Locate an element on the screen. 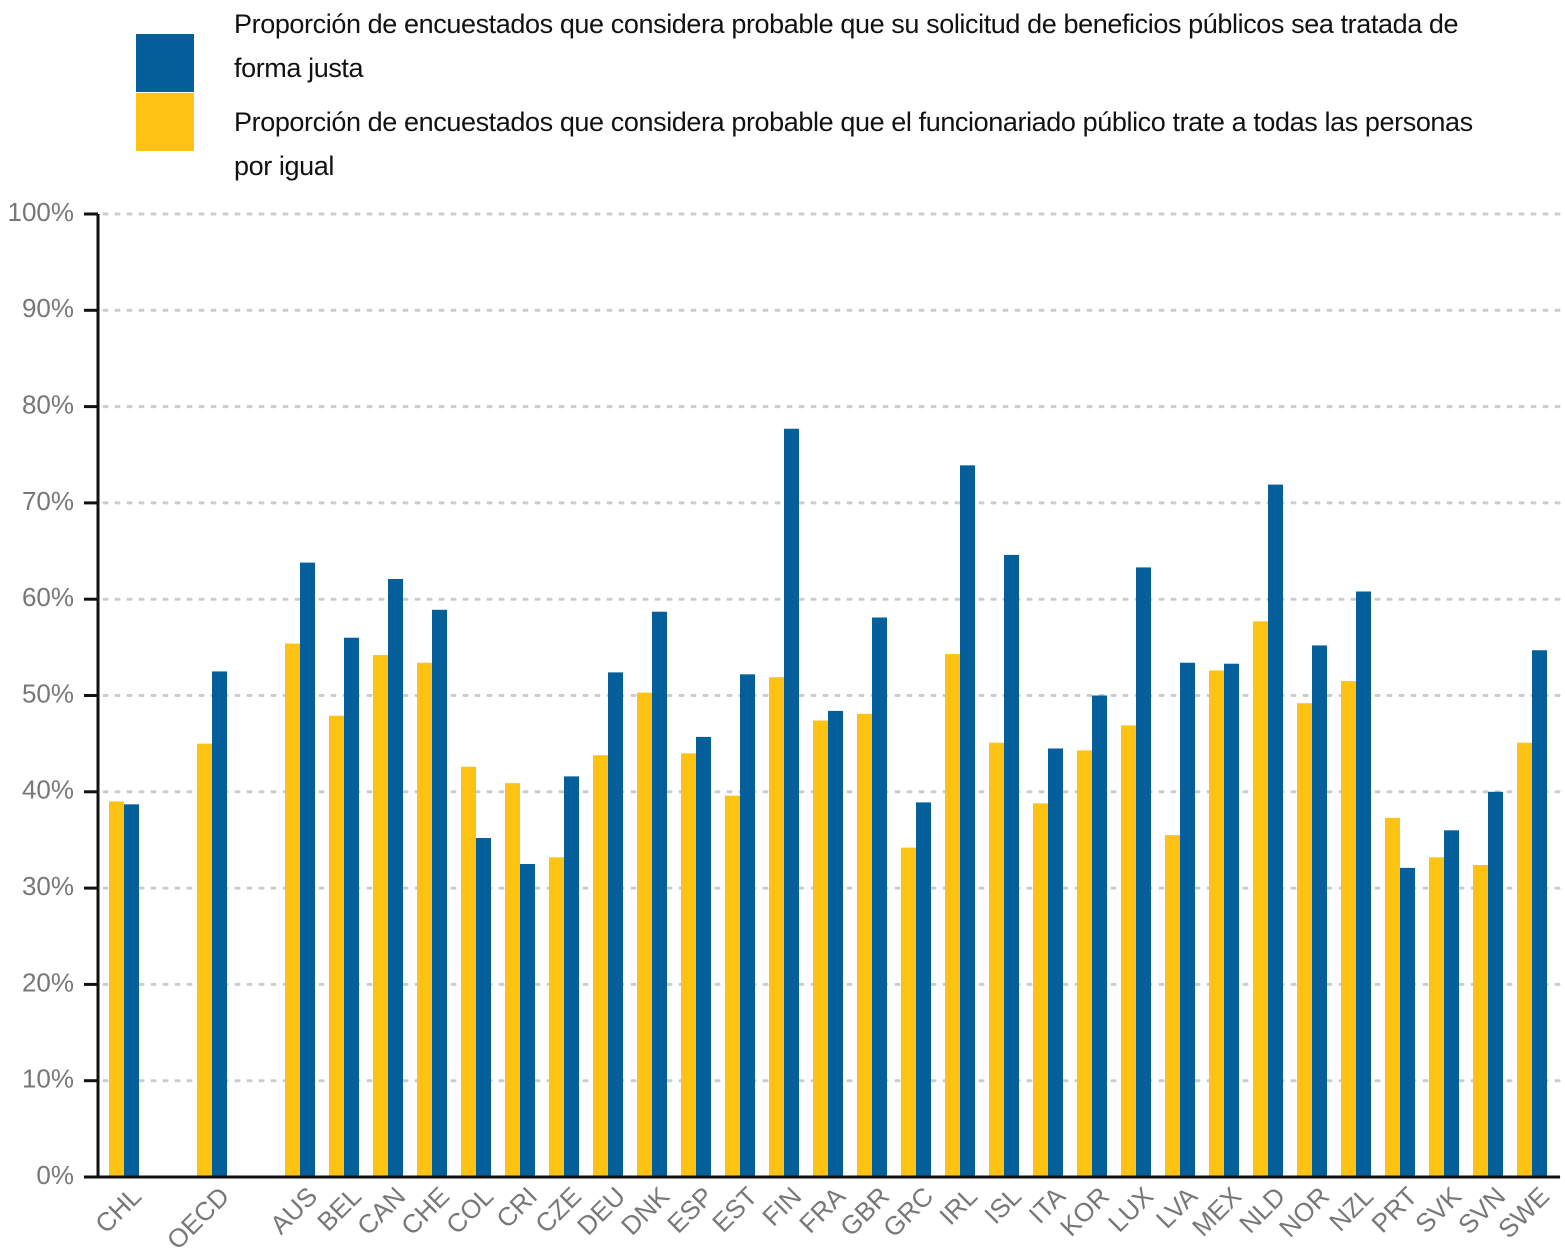  x-tick-label: PRT is located at coordinates (1394, 1210).